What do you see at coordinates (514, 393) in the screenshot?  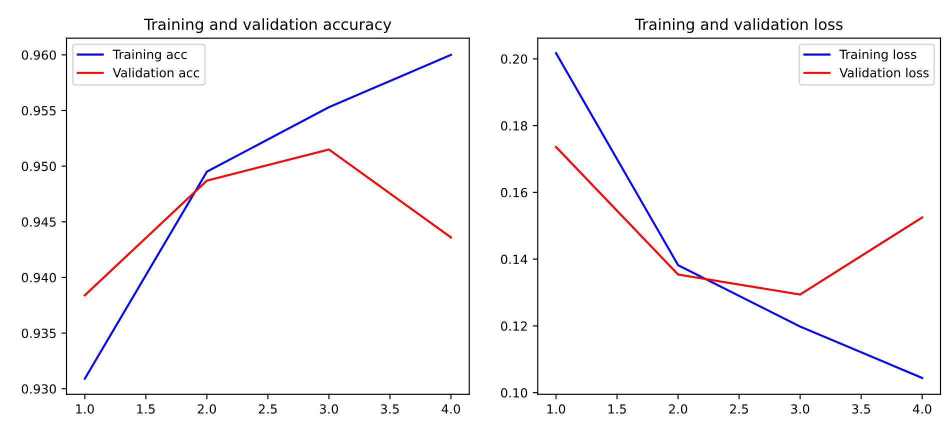 I see `y-tick-label: 0.10` at bounding box center [514, 393].